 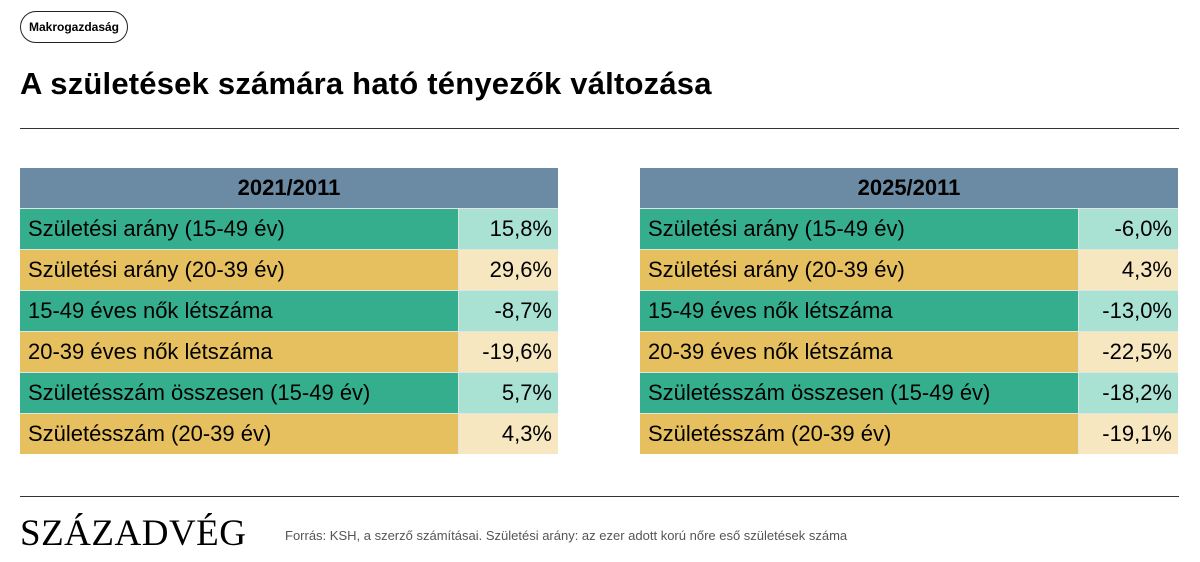 What do you see at coordinates (507, 229) in the screenshot?
I see `row-value: 15,8%` at bounding box center [507, 229].